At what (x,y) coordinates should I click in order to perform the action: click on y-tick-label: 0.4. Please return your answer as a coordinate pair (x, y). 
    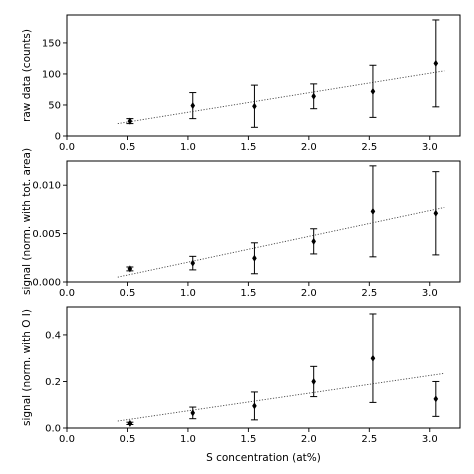
    Looking at the image, I should click on (53, 335).